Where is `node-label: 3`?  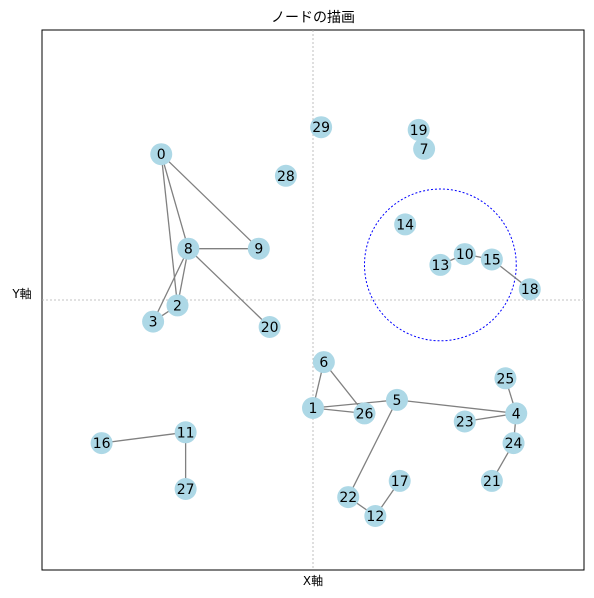 node-label: 3 is located at coordinates (153, 323).